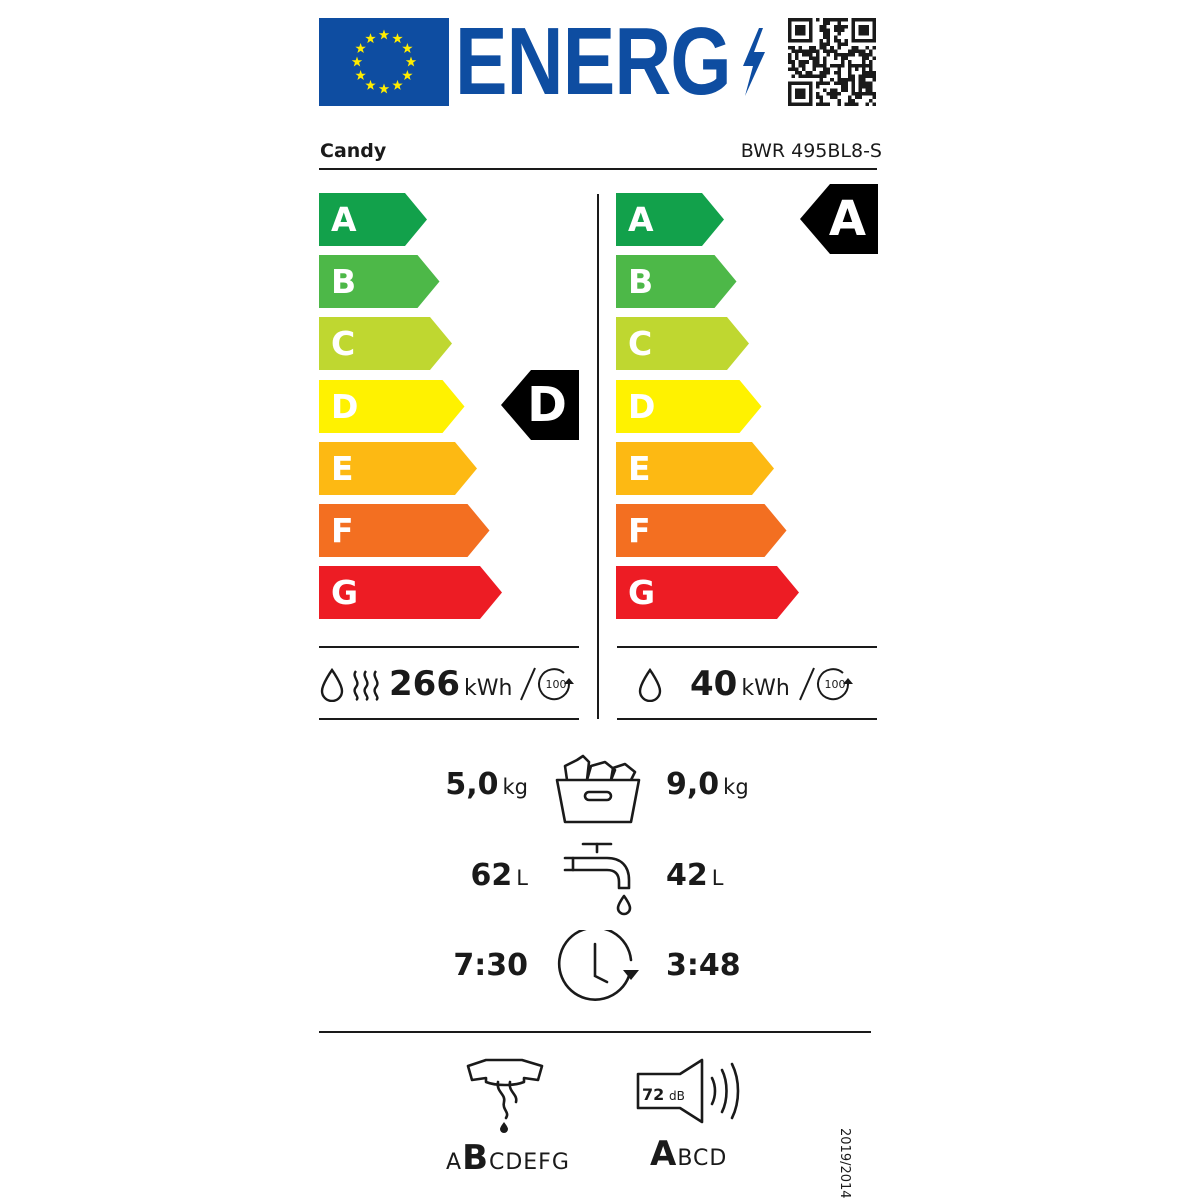 This screenshot has width=1200, height=1200. I want to click on heat-waves-icon, so click(366, 687).